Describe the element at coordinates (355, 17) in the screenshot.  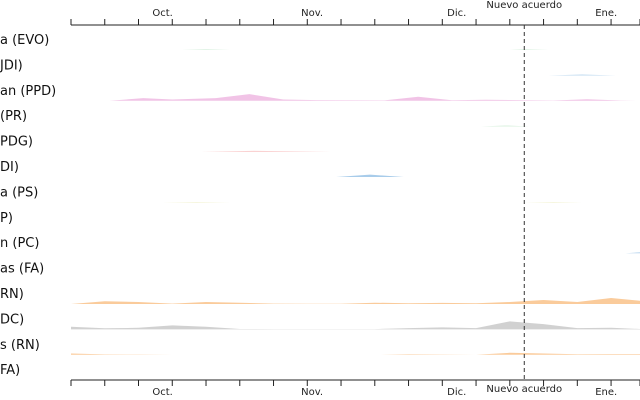
I see `top-axis: Oct. Nov. Dic. Ene.` at that location.